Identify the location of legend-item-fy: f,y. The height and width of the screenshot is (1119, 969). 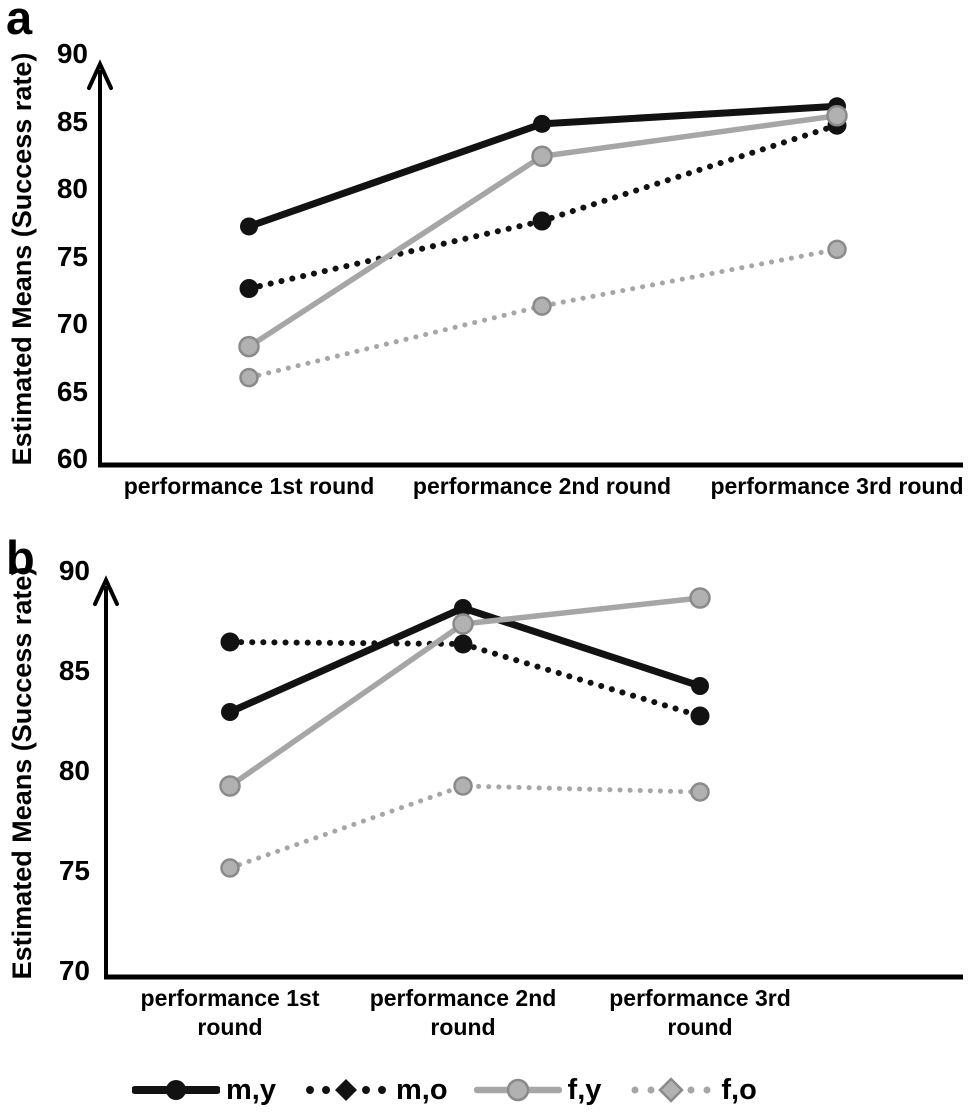
(537, 1090).